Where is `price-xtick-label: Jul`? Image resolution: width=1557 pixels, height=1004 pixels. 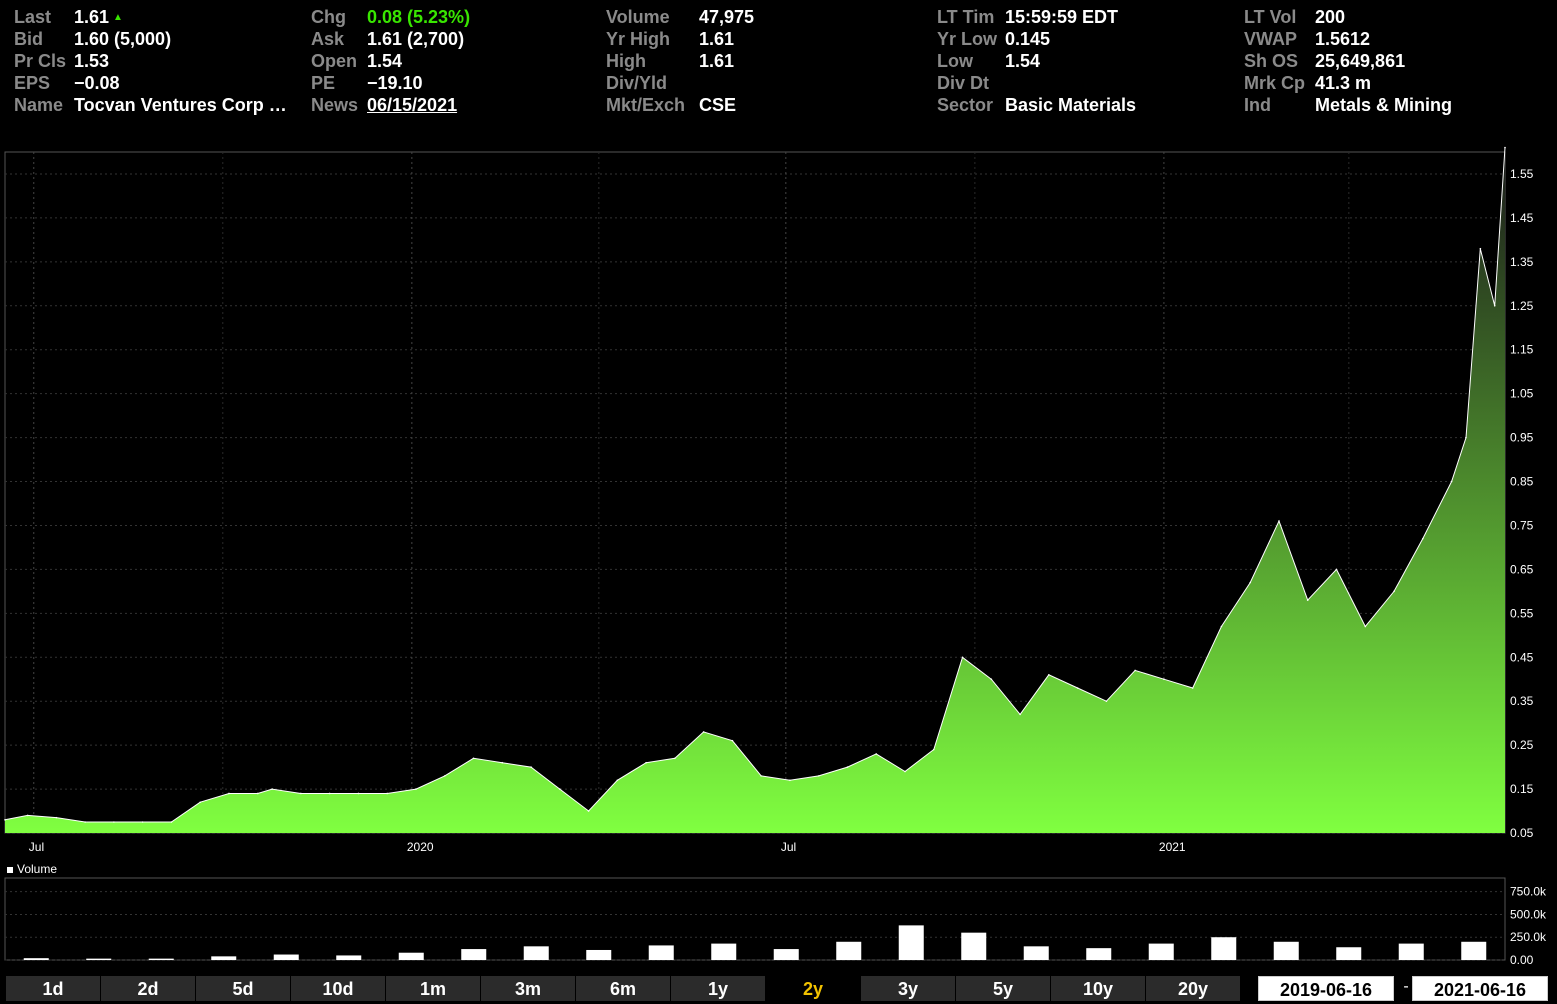 price-xtick-label: Jul is located at coordinates (788, 847).